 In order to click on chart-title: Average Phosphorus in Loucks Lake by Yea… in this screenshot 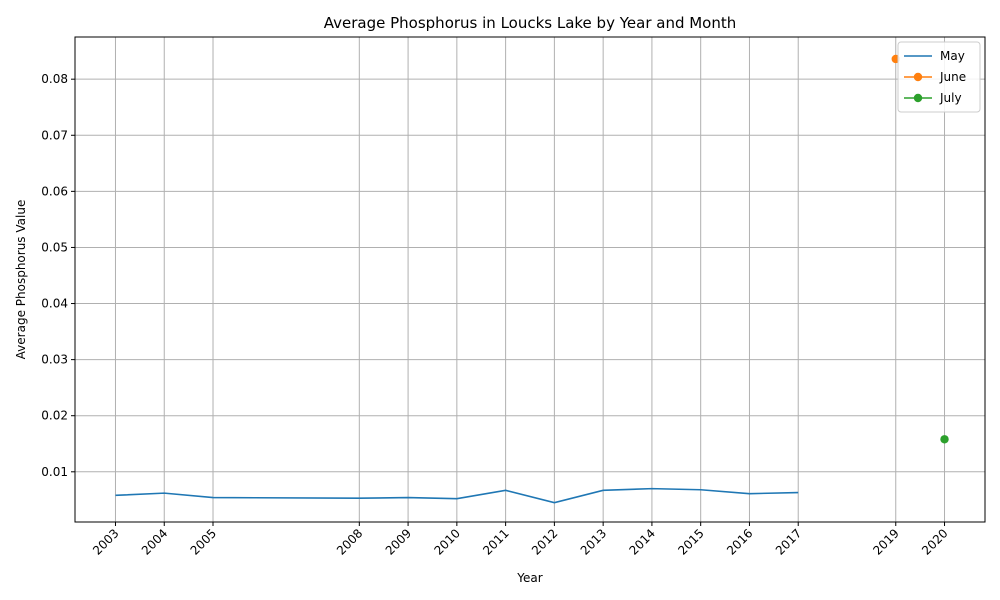, I will do `click(530, 23)`.